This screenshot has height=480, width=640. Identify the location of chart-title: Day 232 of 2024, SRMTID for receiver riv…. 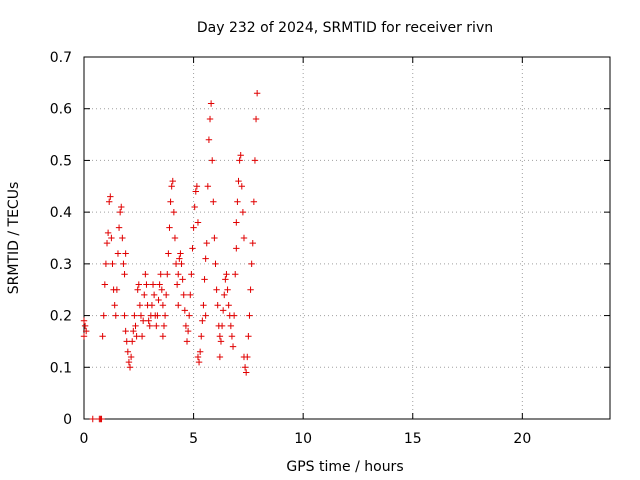
(345, 28).